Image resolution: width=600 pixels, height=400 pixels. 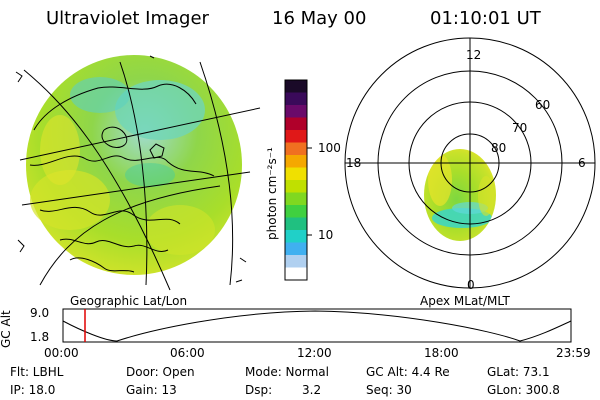 I want to click on info-glon: GLon: 300.8, so click(x=523, y=390).